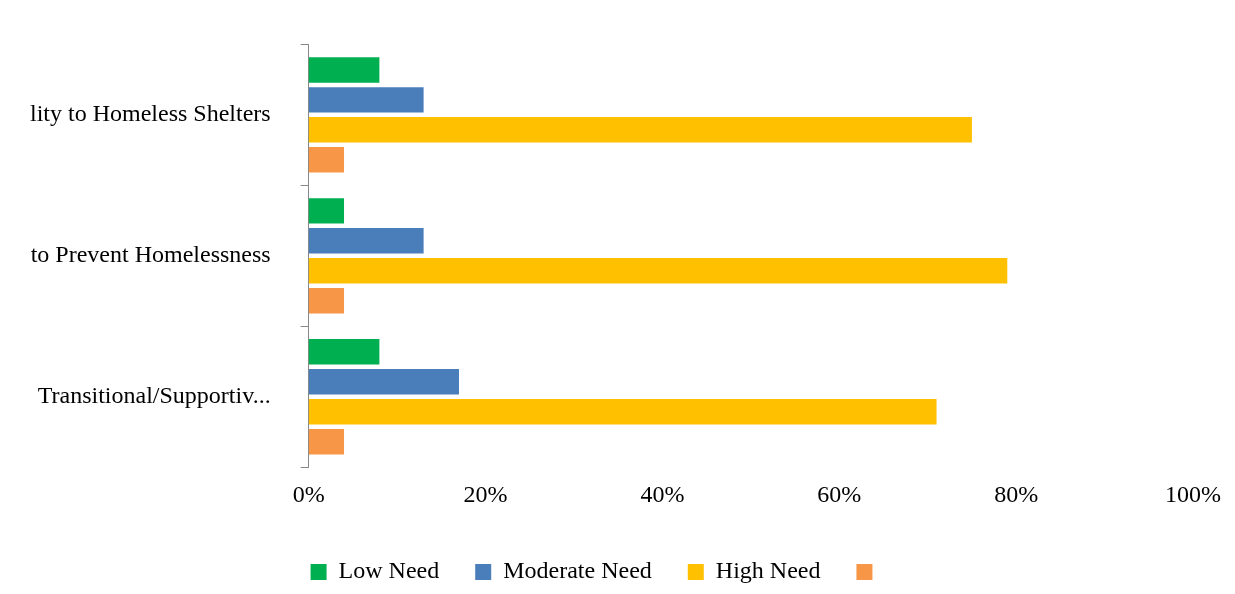  Describe the element at coordinates (150, 113) in the screenshot. I see `y-tick-label: lity to Homeless Shelters` at that location.